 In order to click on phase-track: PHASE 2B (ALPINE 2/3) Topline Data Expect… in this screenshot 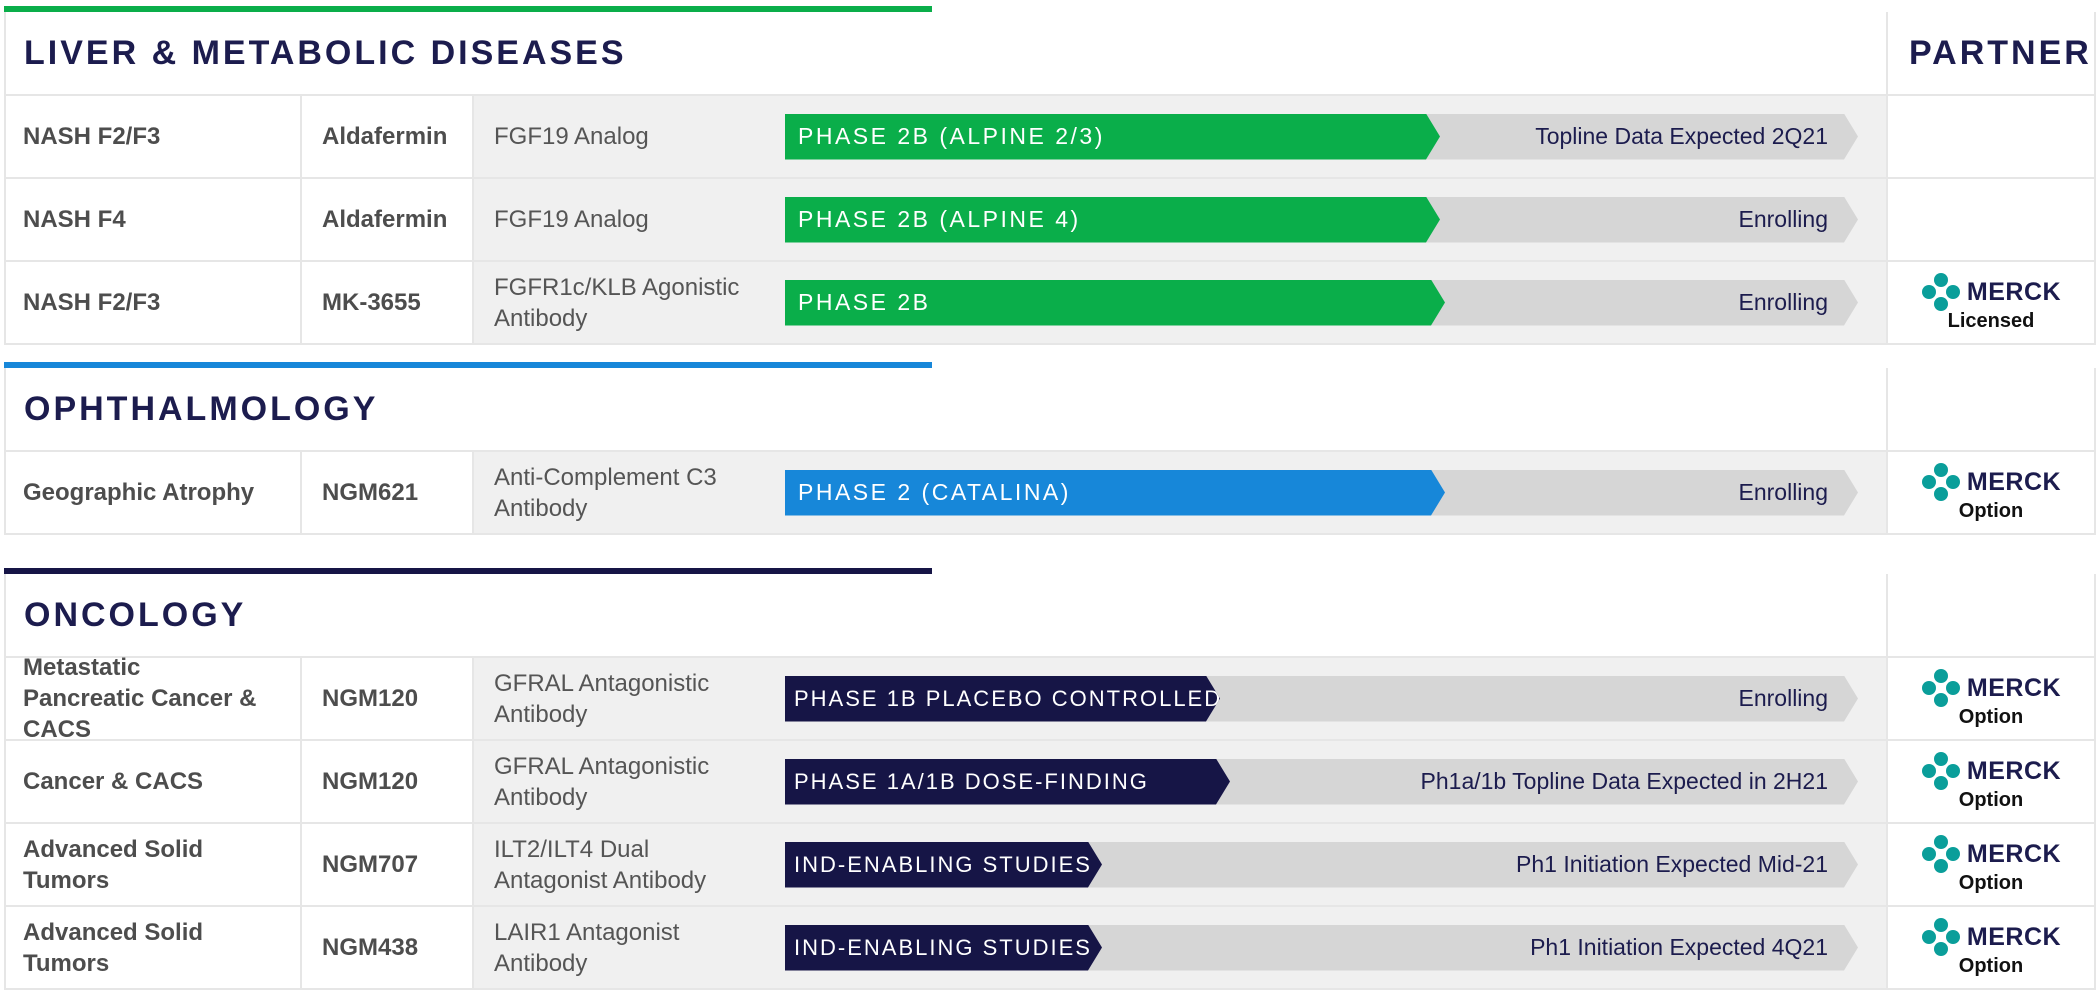, I will do `click(1321, 137)`.